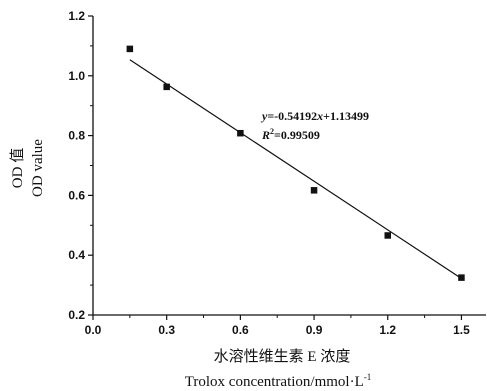 The image size is (487, 391). Describe the element at coordinates (240, 330) in the screenshot. I see `x-tick-label: 0.6` at that location.